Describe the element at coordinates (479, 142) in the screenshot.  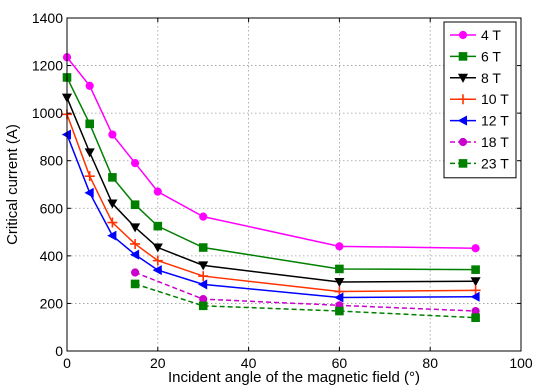
I see `legend-item: 18 T` at that location.